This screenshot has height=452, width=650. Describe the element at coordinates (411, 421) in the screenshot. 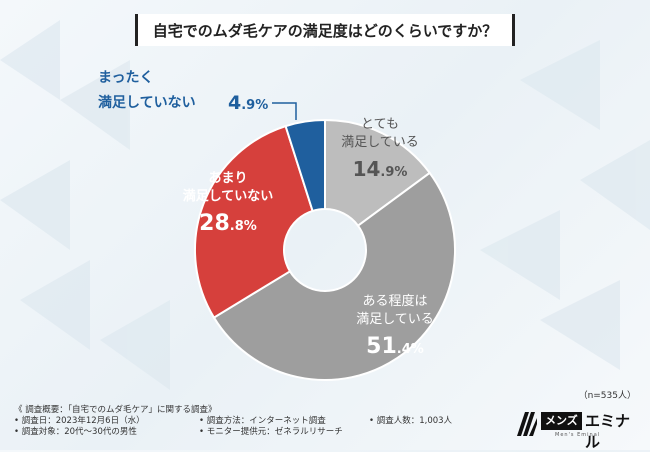

I see `note-count: • 調査人数：1,003人` at that location.